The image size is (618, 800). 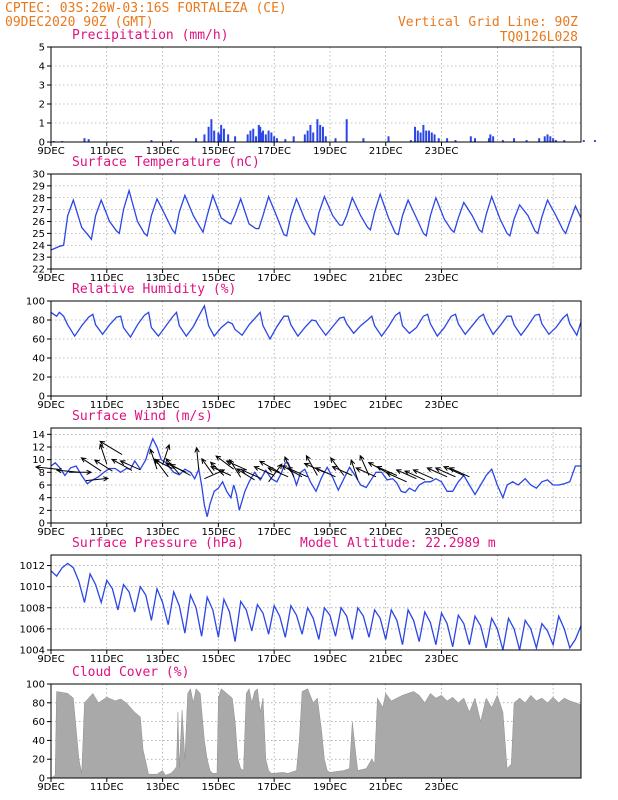 I want to click on temp-xtick-label: 11DEC, so click(x=107, y=278).